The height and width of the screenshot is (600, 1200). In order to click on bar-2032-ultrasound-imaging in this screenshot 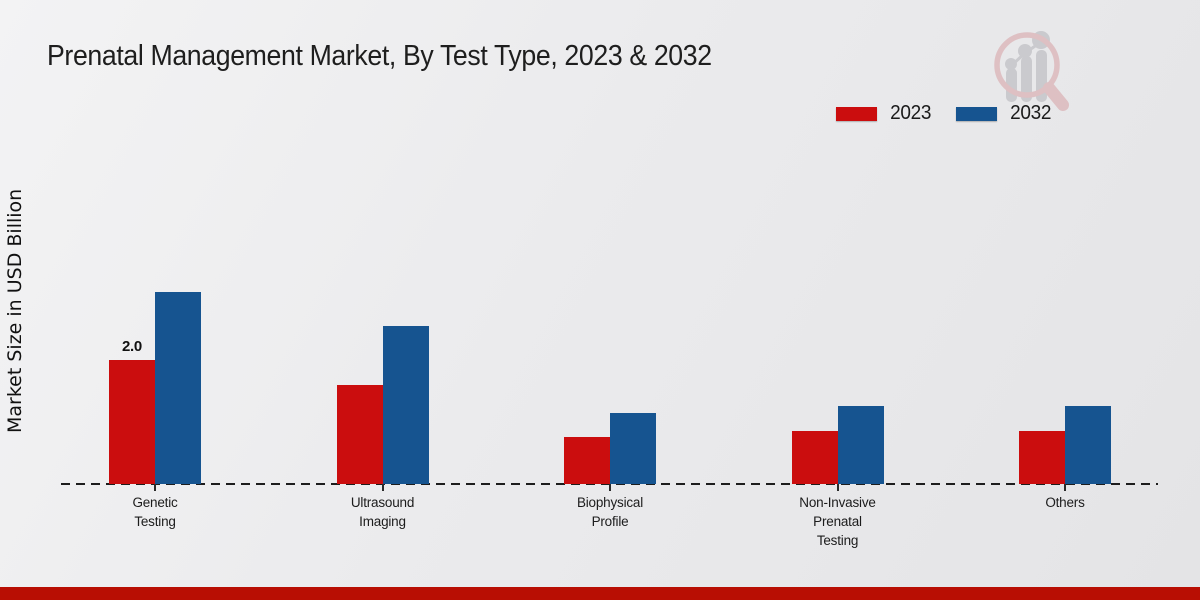, I will do `click(405, 405)`.